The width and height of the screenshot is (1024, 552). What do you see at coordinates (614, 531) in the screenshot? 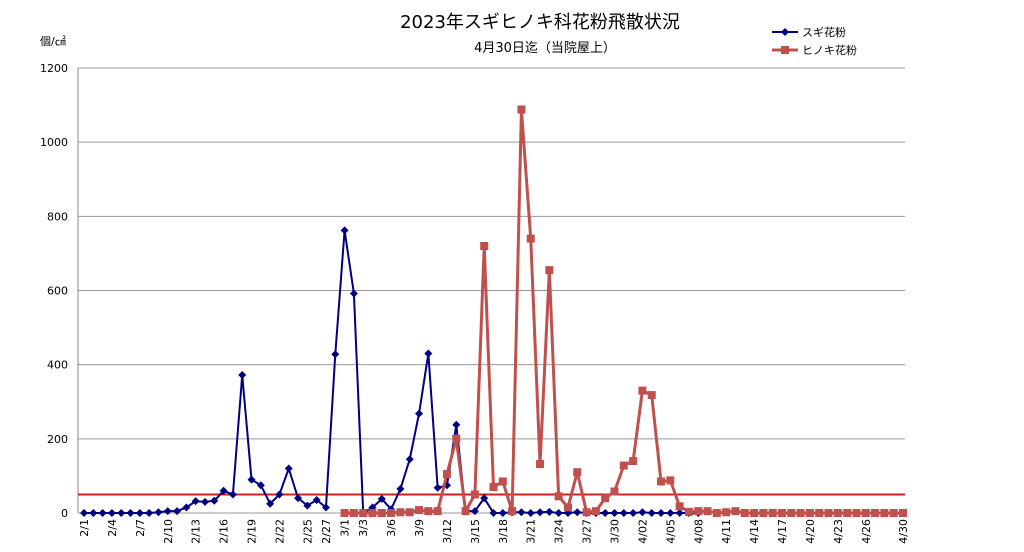
I see `x-tick-label: 3/30` at bounding box center [614, 531].